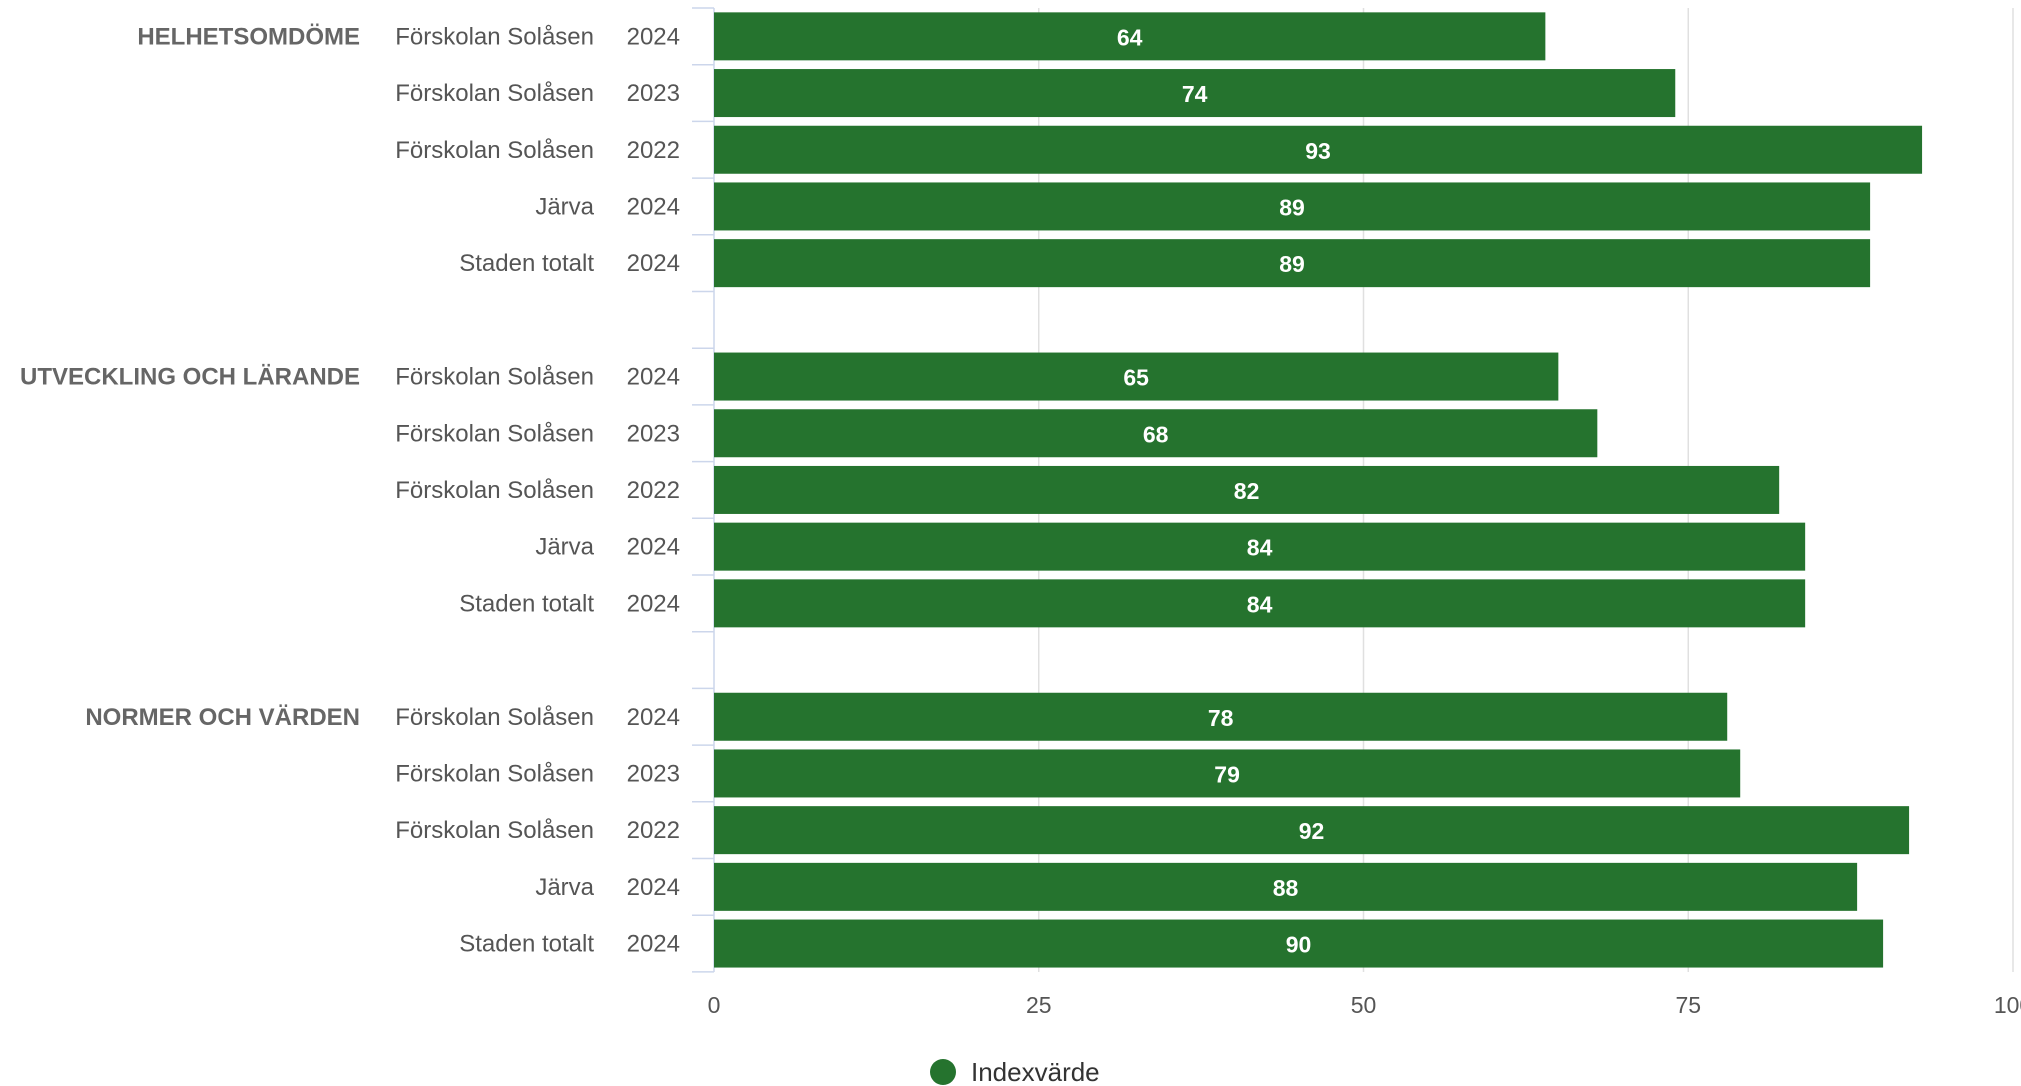 The width and height of the screenshot is (2021, 1086). I want to click on x-tick-label: 75, so click(1688, 1005).